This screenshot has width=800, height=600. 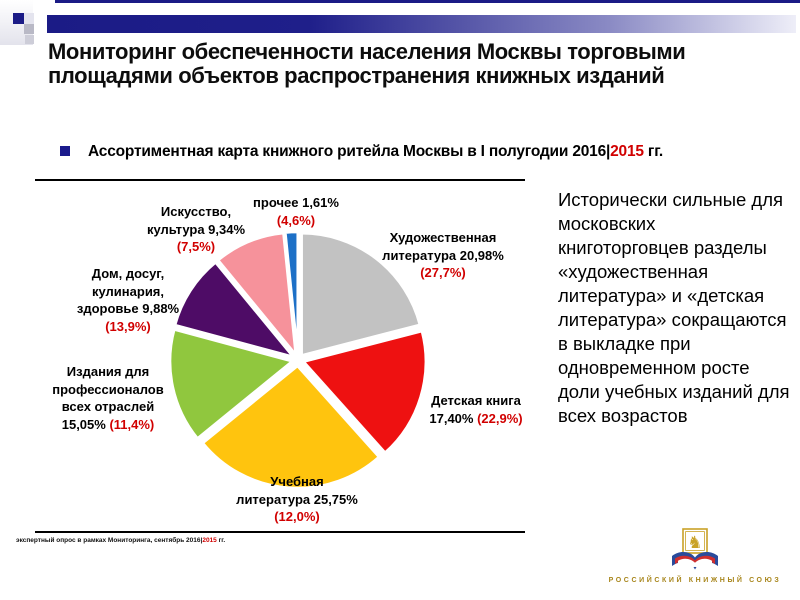 I want to click on pie-label-line: Издания для, so click(x=108, y=371).